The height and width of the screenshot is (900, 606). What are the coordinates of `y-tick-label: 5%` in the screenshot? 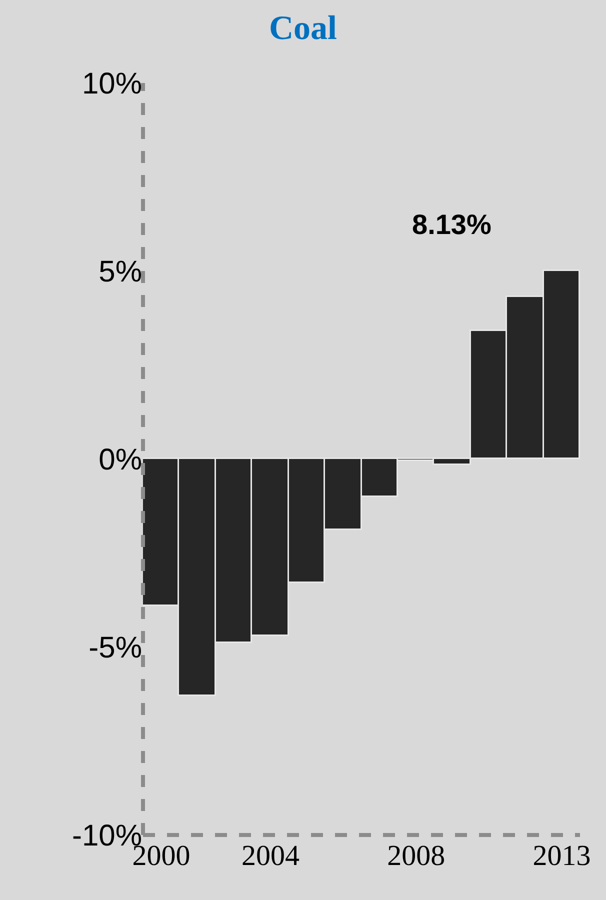 It's located at (120, 272).